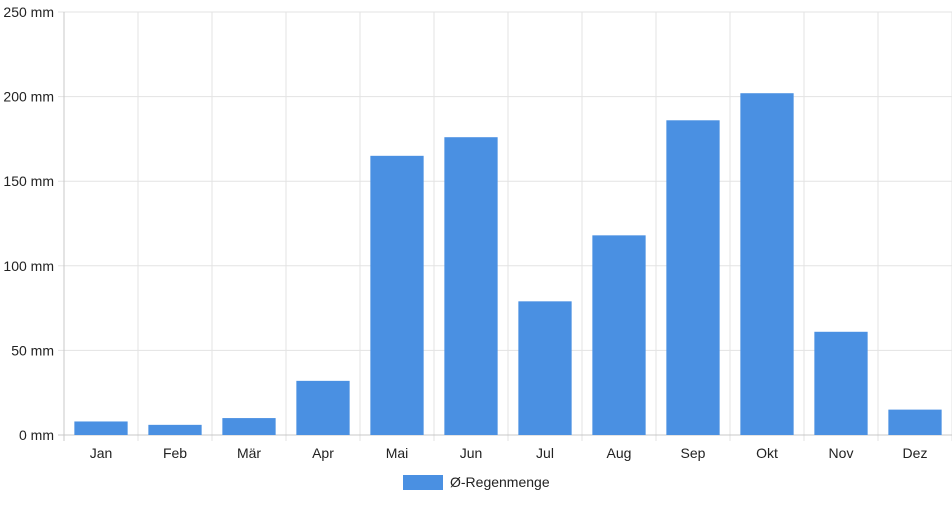 The width and height of the screenshot is (952, 505). What do you see at coordinates (500, 482) in the screenshot?
I see `legend-label: Ø-Regenmenge` at bounding box center [500, 482].